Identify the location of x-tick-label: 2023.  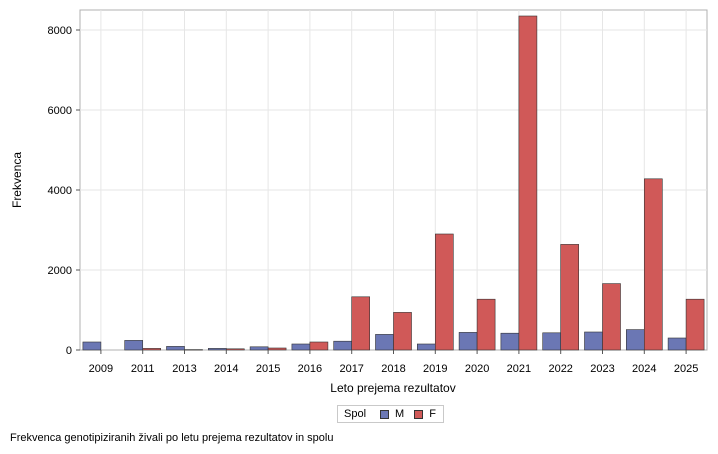
(602, 369).